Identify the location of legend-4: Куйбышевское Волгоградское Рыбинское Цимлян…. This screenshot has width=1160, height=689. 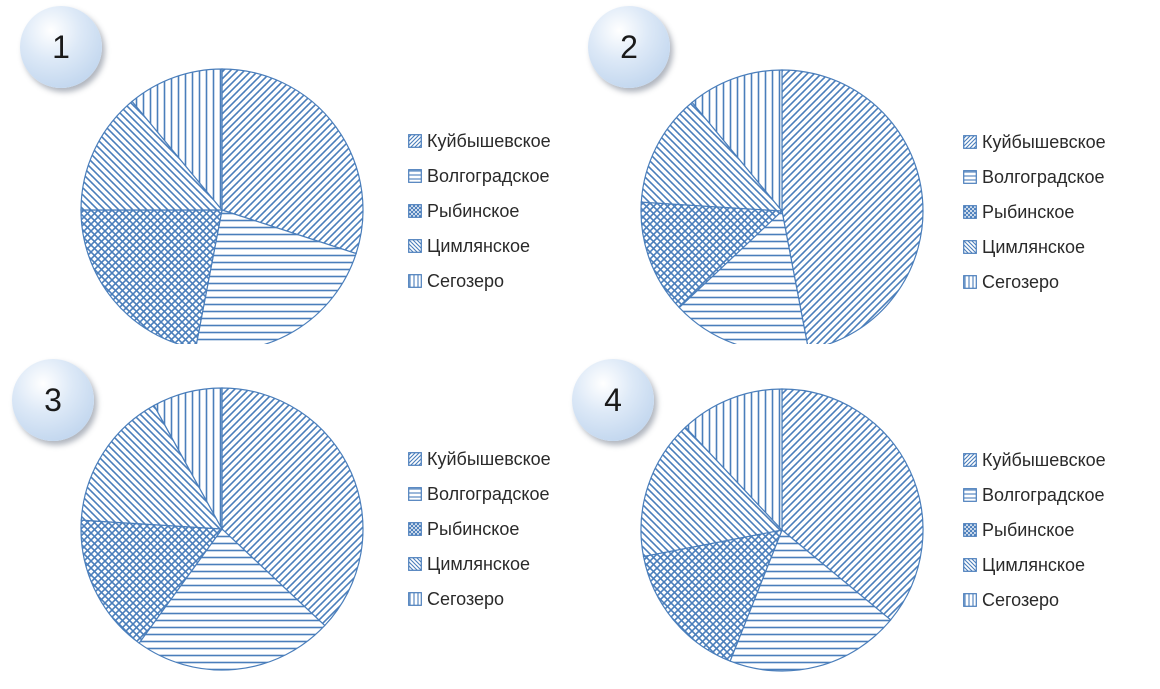
(1034, 529).